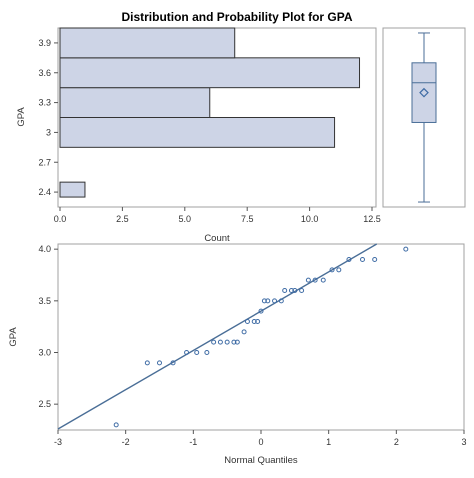  Describe the element at coordinates (44, 73) in the screenshot. I see `histogram-y-tick-label: 3.6` at that location.